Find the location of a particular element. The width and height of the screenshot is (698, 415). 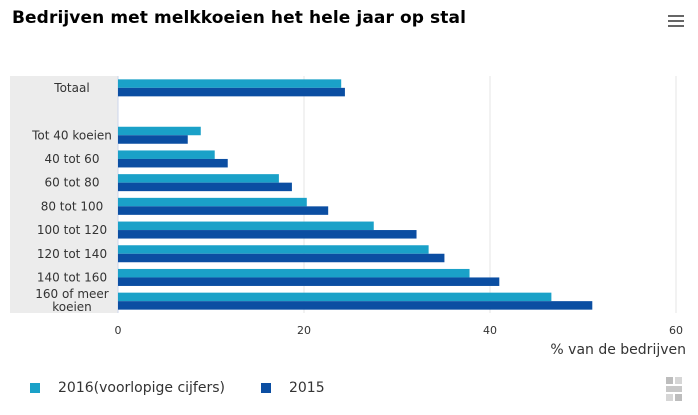

legend-swatch-2015 is located at coordinates (265, 388).